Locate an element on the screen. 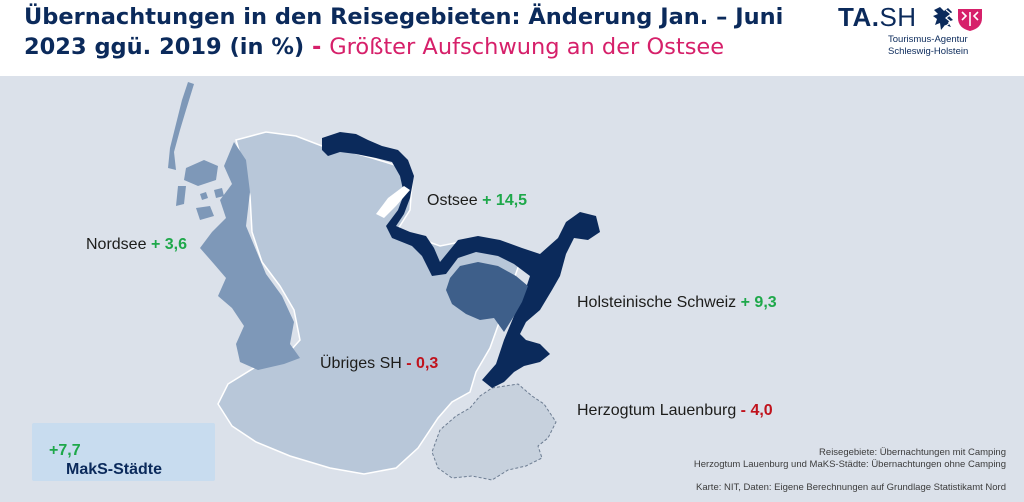  logo-tagline-1: Tourismus-Agentur is located at coordinates (928, 39).